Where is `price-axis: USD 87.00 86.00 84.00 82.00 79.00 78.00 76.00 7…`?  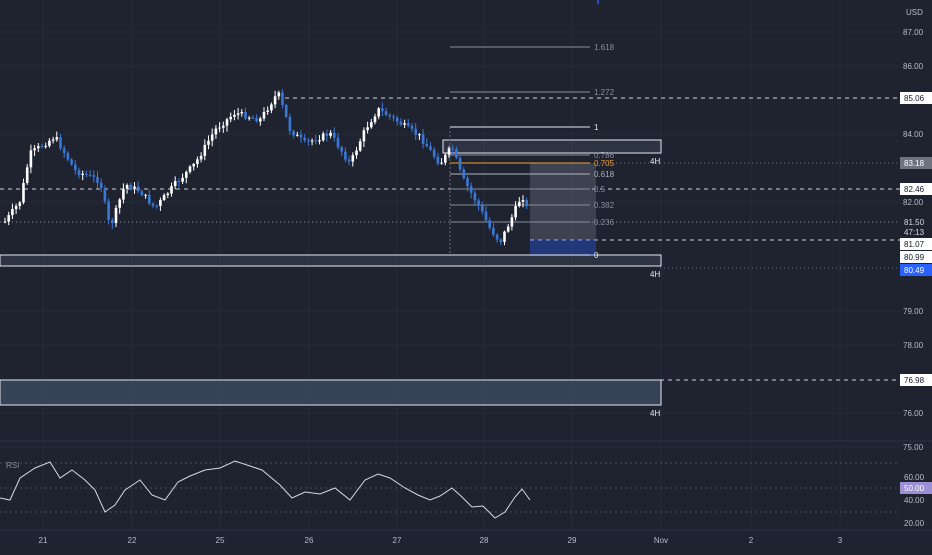 price-axis: USD 87.00 86.00 84.00 82.00 79.00 78.00 76.00 7… is located at coordinates (913, 230).